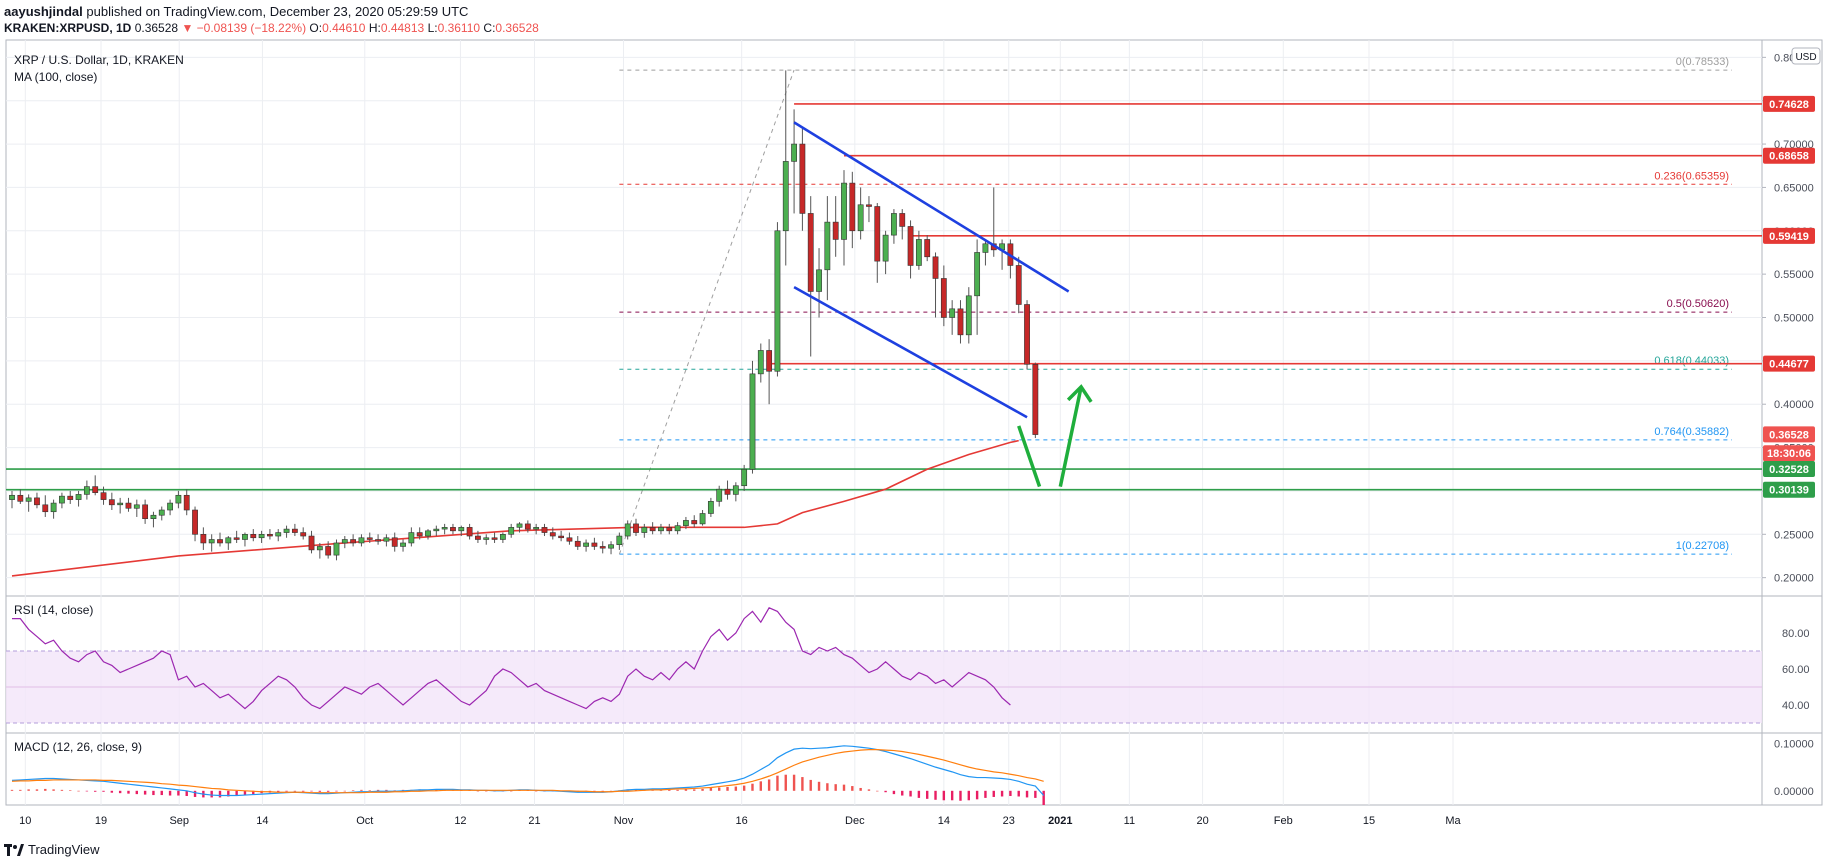 The width and height of the screenshot is (1828, 868). Describe the element at coordinates (1794, 319) in the screenshot. I see `y-tick-label: 0.50000` at that location.